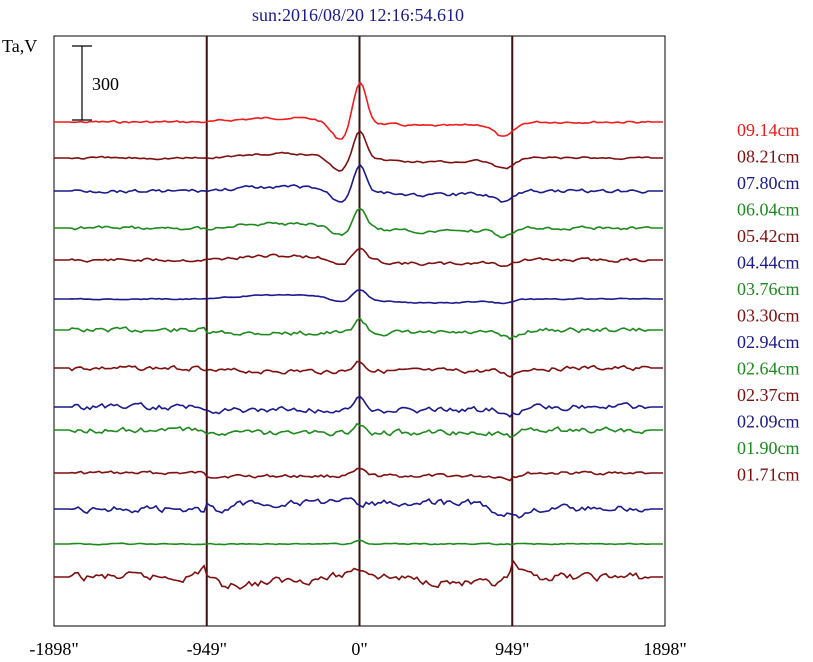 This screenshot has height=662, width=813. Describe the element at coordinates (768, 210) in the screenshot. I see `legend-entry: 06.04cm` at that location.